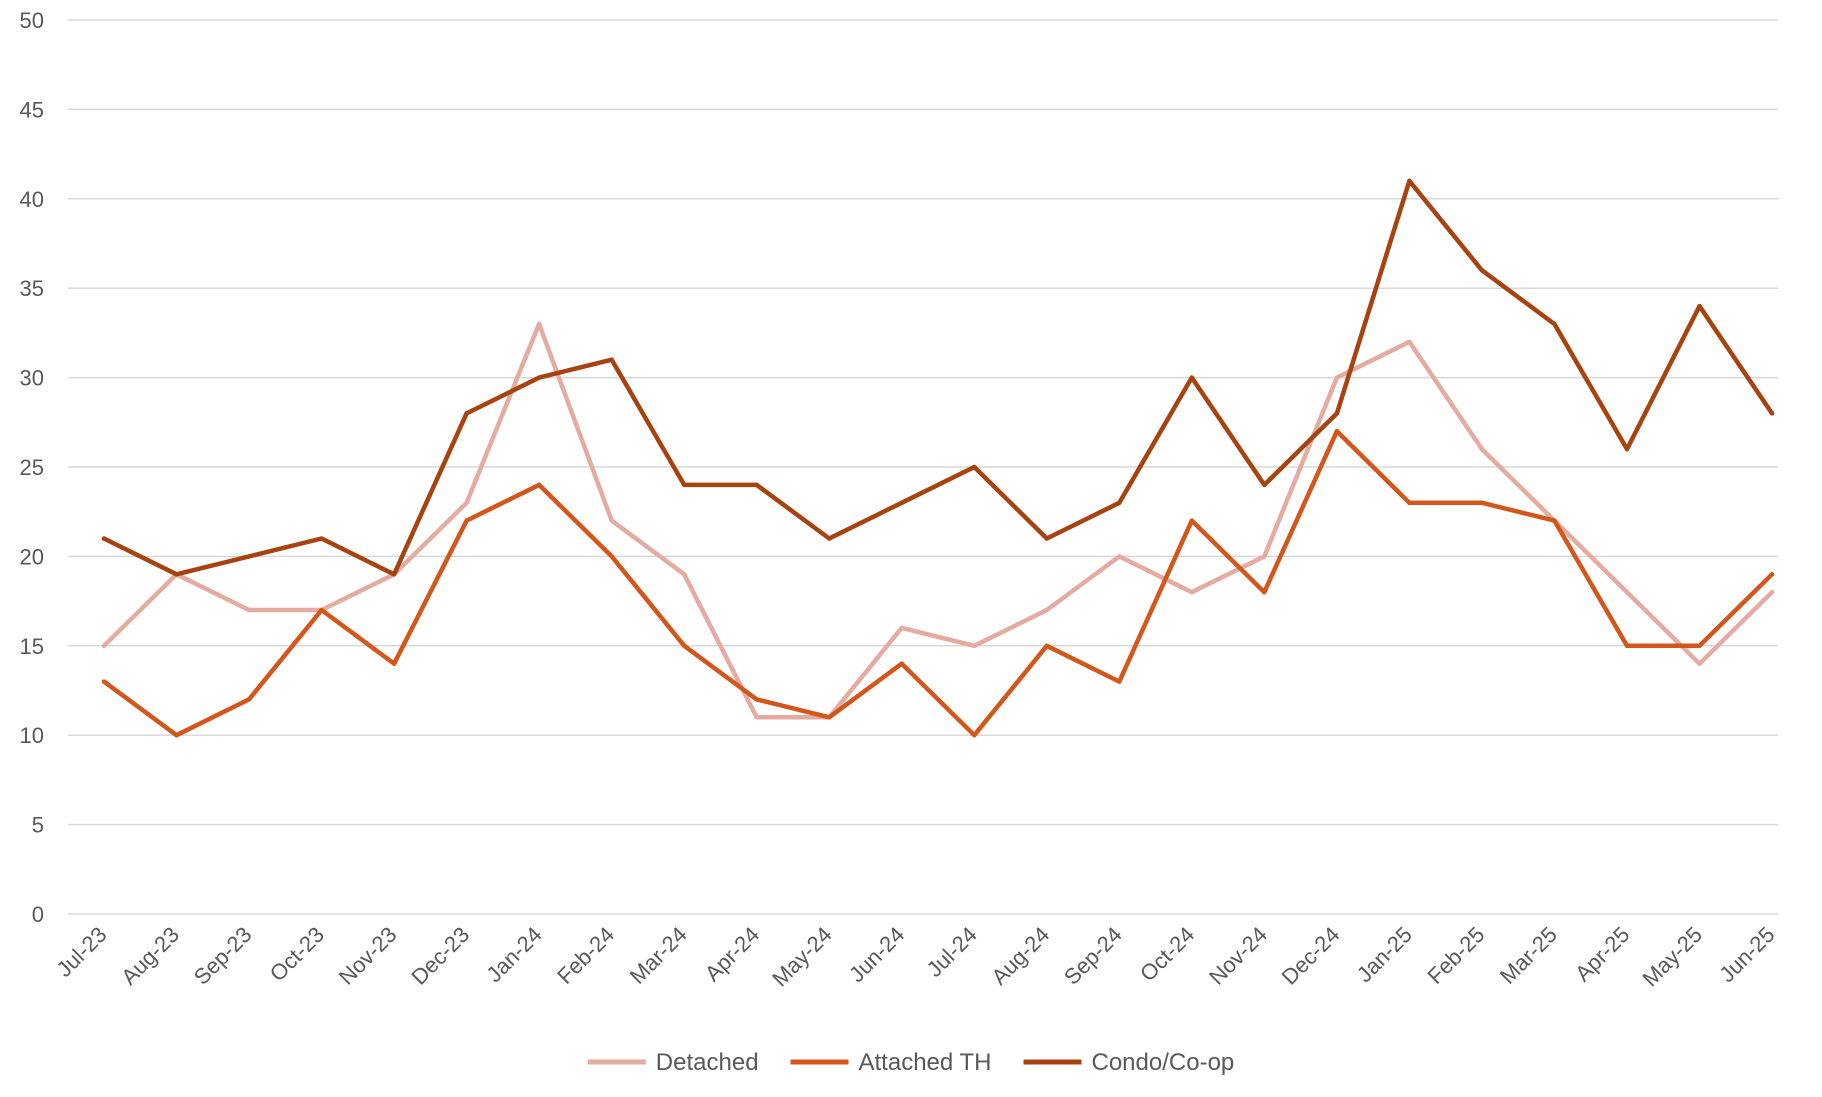 Image resolution: width=1822 pixels, height=1097 pixels. Describe the element at coordinates (1238, 956) in the screenshot. I see `x-tick-label: Nov-24` at that location.